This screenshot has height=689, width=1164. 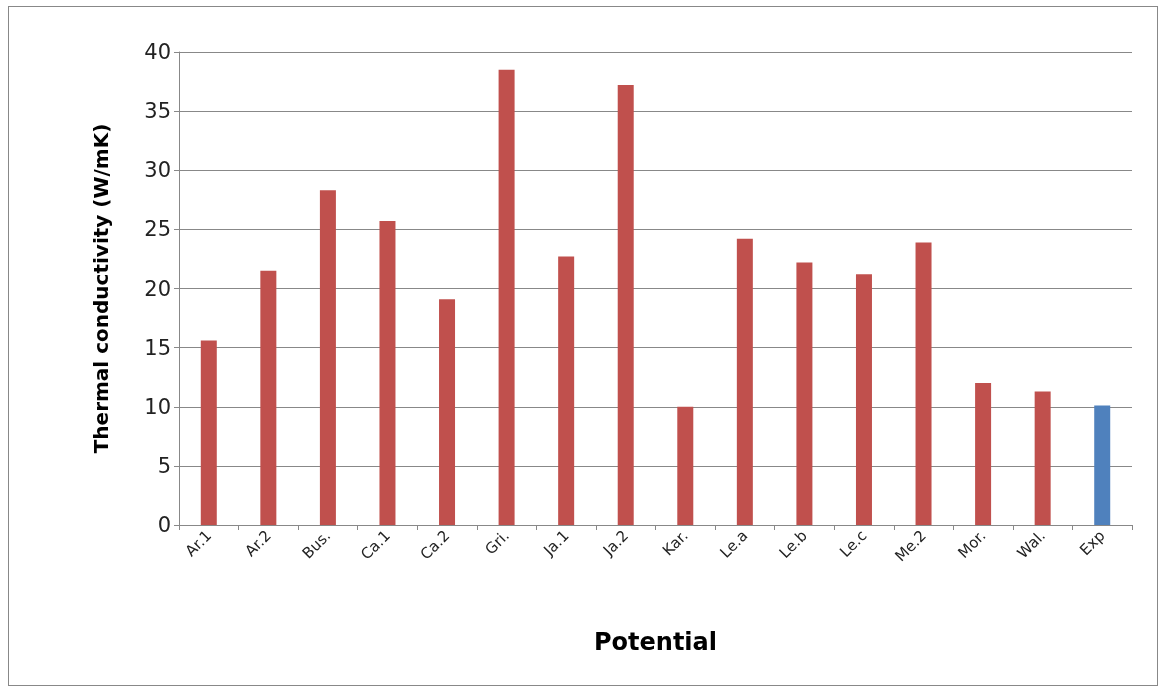 What do you see at coordinates (316, 544) in the screenshot?
I see `x-tick-label: Bus.` at bounding box center [316, 544].